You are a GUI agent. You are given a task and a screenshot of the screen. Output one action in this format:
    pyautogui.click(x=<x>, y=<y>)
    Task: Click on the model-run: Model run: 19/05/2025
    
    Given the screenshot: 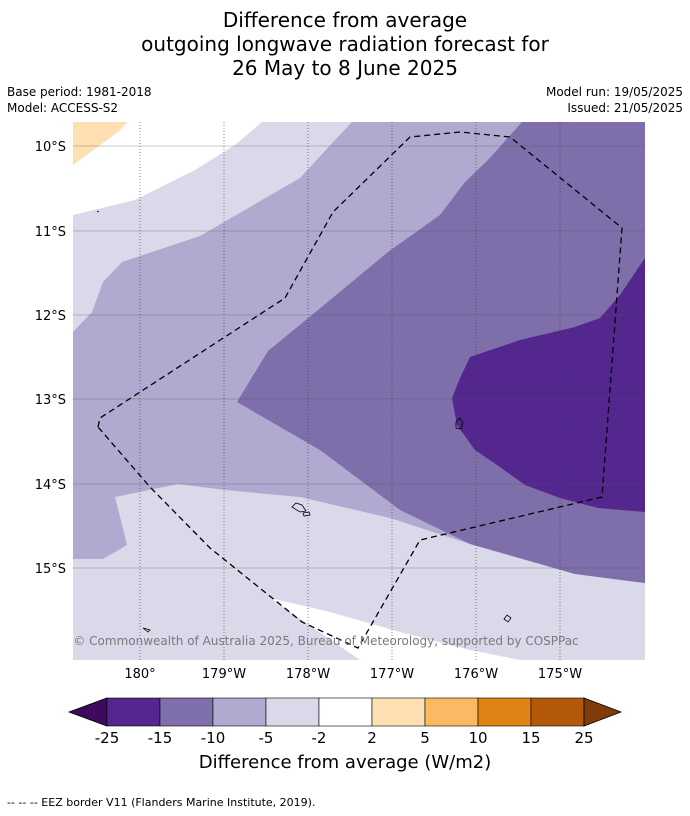 What is the action you would take?
    pyautogui.click(x=614, y=92)
    